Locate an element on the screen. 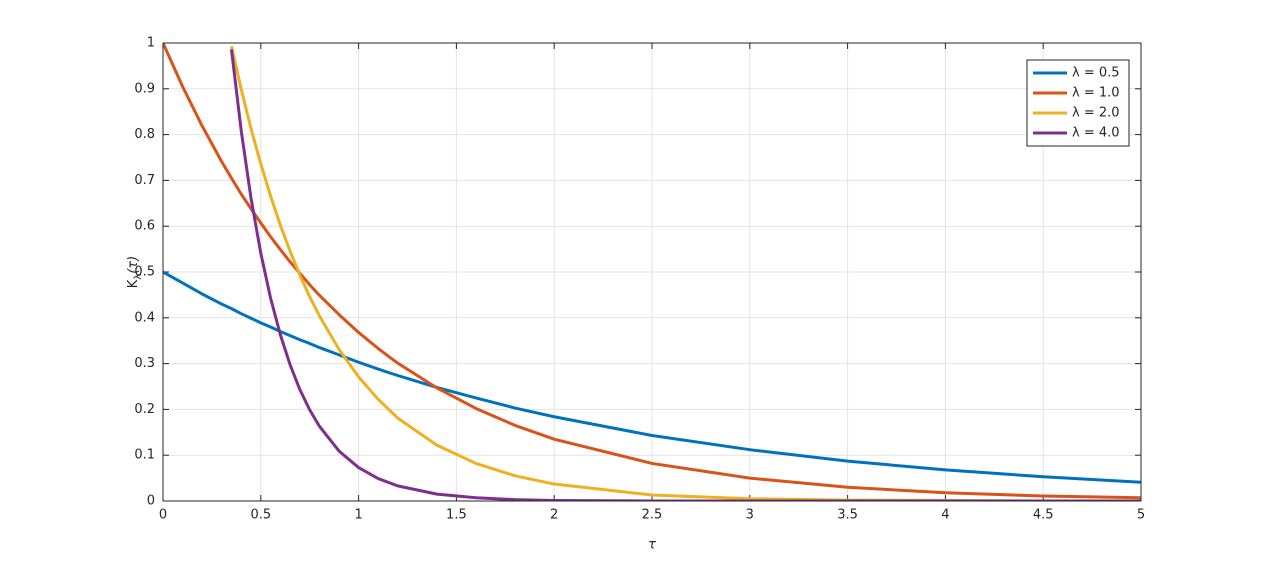 The width and height of the screenshot is (1262, 564). x-tick-label: 5 is located at coordinates (1141, 515).